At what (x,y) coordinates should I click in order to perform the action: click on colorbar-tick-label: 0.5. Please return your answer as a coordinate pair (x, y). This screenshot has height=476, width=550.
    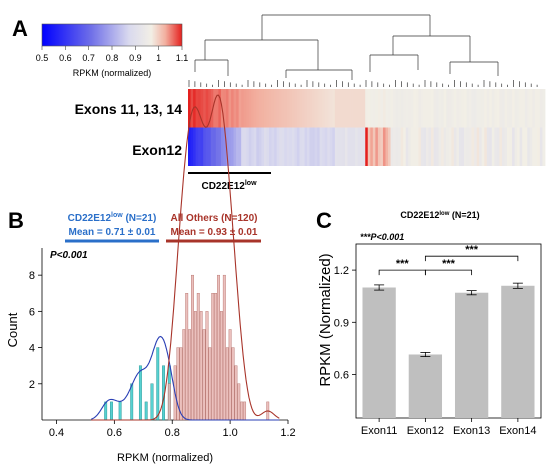
    Looking at the image, I should click on (42, 58).